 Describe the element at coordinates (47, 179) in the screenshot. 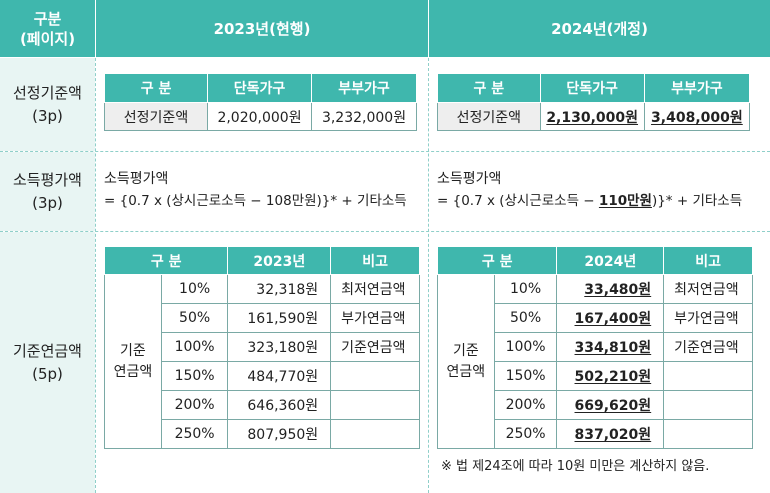

I see `row-label-income-text: 소득평가액` at that location.